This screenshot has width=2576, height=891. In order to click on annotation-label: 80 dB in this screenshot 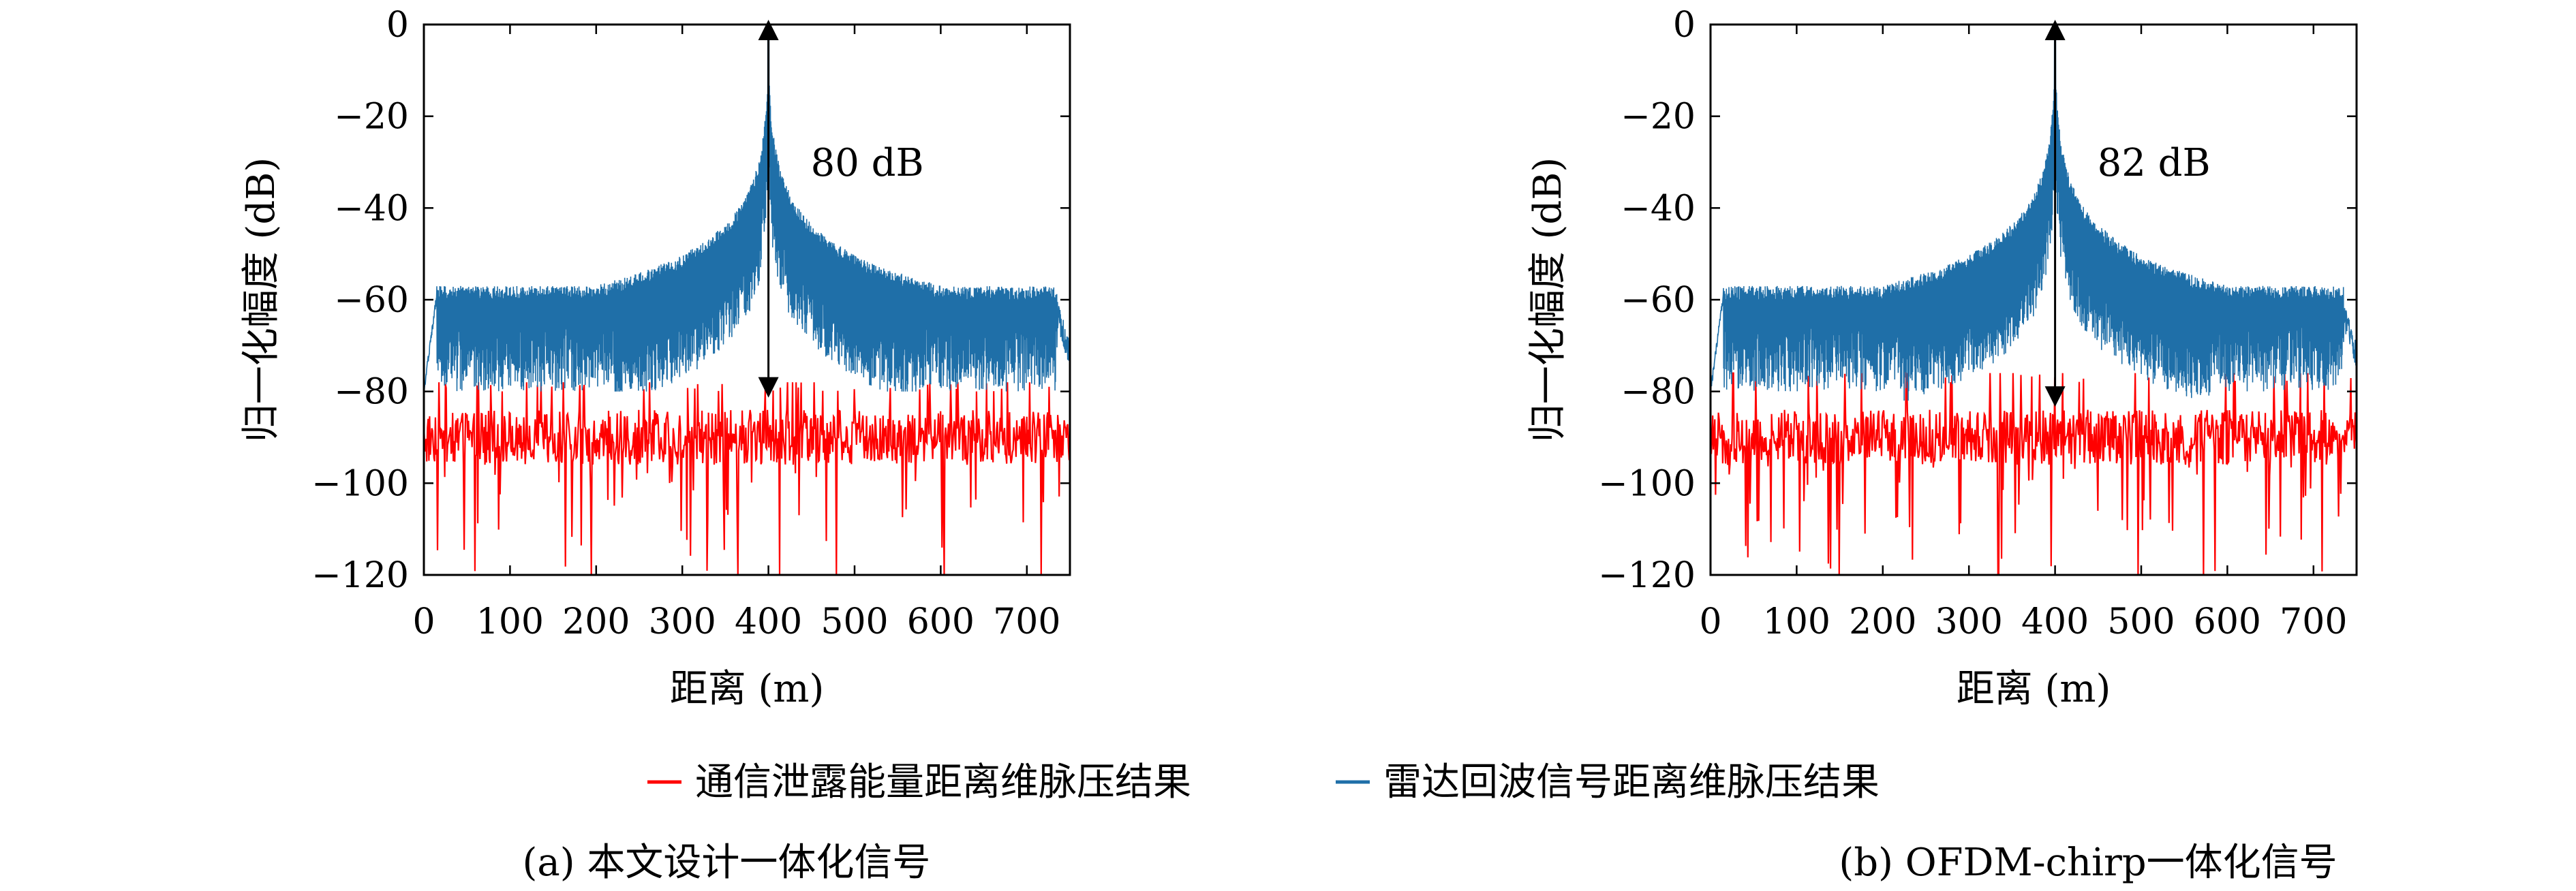, I will do `click(867, 163)`.